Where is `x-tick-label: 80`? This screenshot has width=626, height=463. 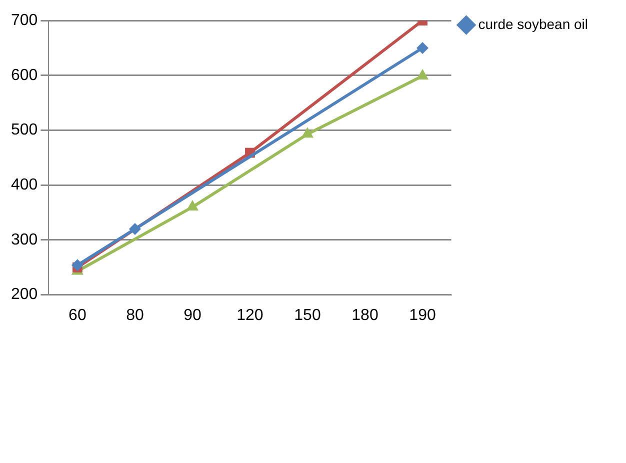 x-tick-label: 80 is located at coordinates (135, 315).